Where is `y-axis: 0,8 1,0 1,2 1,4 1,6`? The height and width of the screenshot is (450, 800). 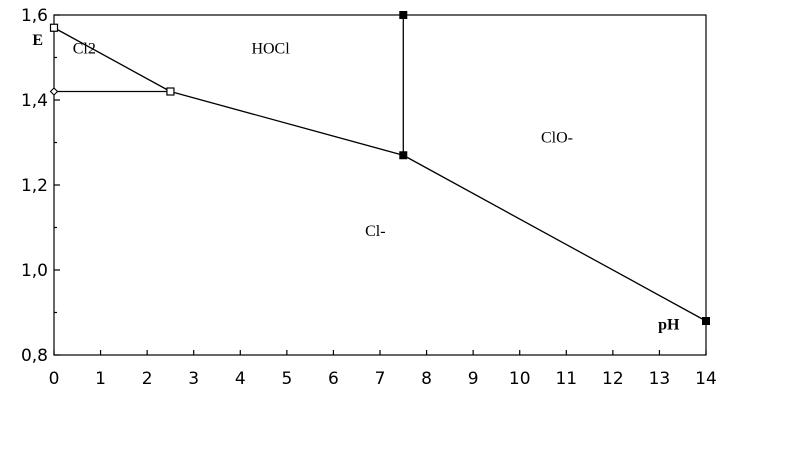 y-axis: 0,8 1,0 1,2 1,4 1,6 is located at coordinates (40, 186).